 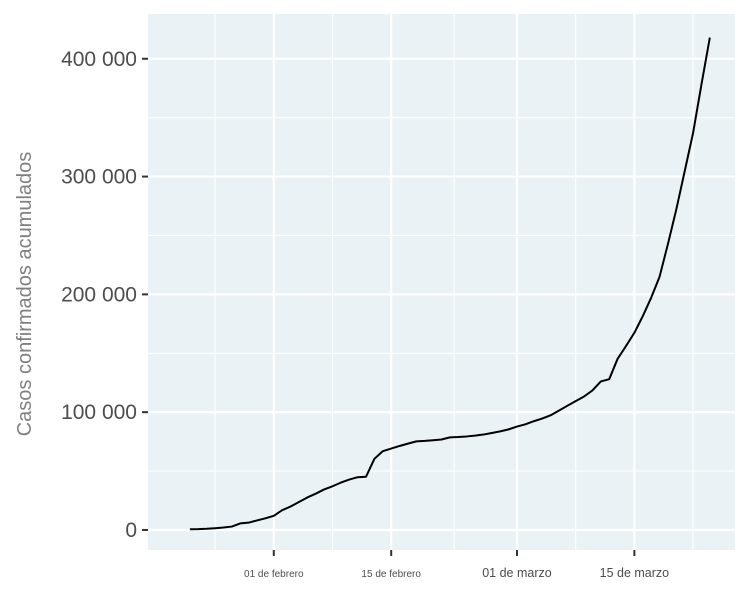 I want to click on x-tick-label: 15 de marzo, so click(x=635, y=573).